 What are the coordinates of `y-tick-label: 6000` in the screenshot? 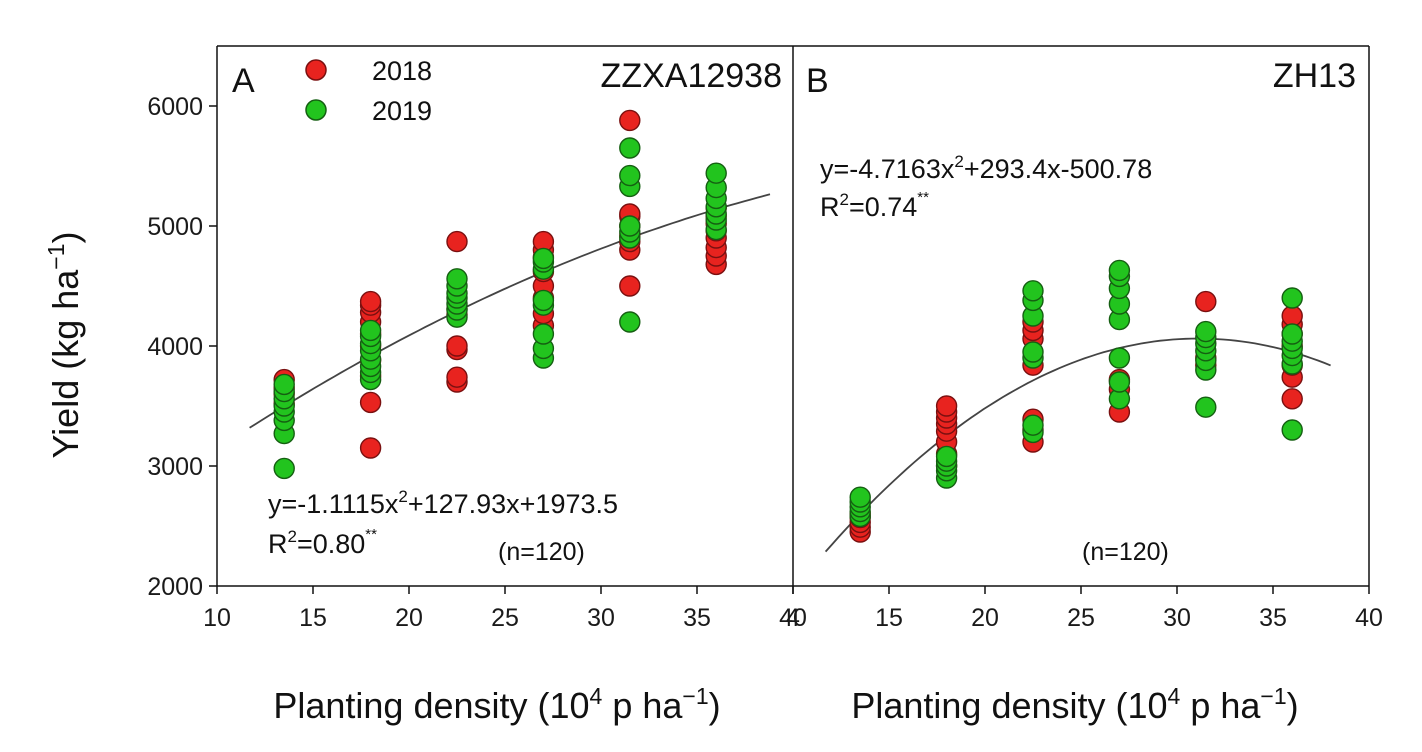 It's located at (175, 107).